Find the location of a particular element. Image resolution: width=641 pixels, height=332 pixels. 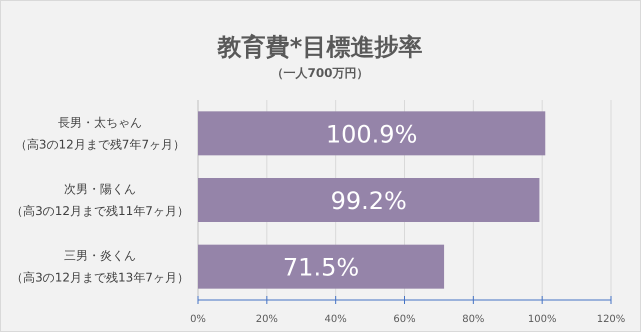

x-tick-label: 40% is located at coordinates (335, 319).